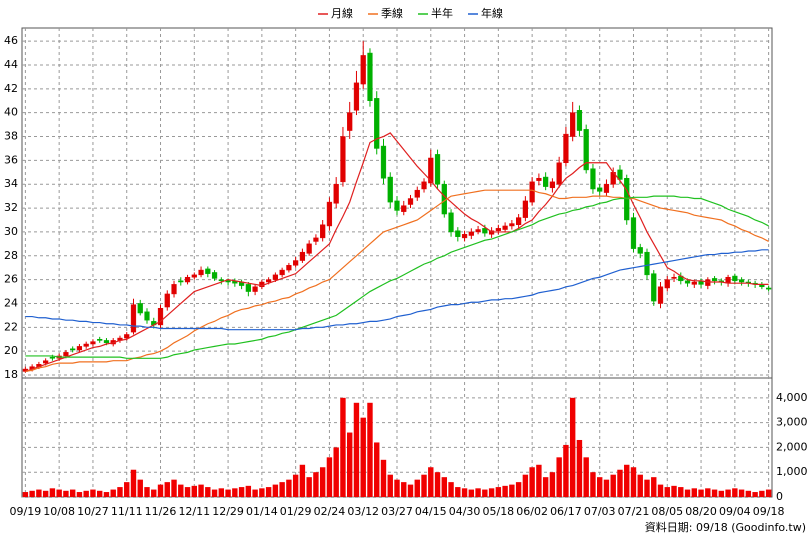  I want to click on x-tick-label: 10/27, so click(93, 511).